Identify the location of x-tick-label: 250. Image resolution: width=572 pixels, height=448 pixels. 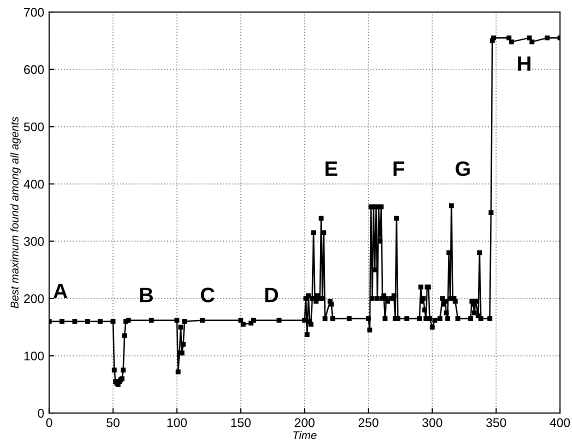
(368, 423).